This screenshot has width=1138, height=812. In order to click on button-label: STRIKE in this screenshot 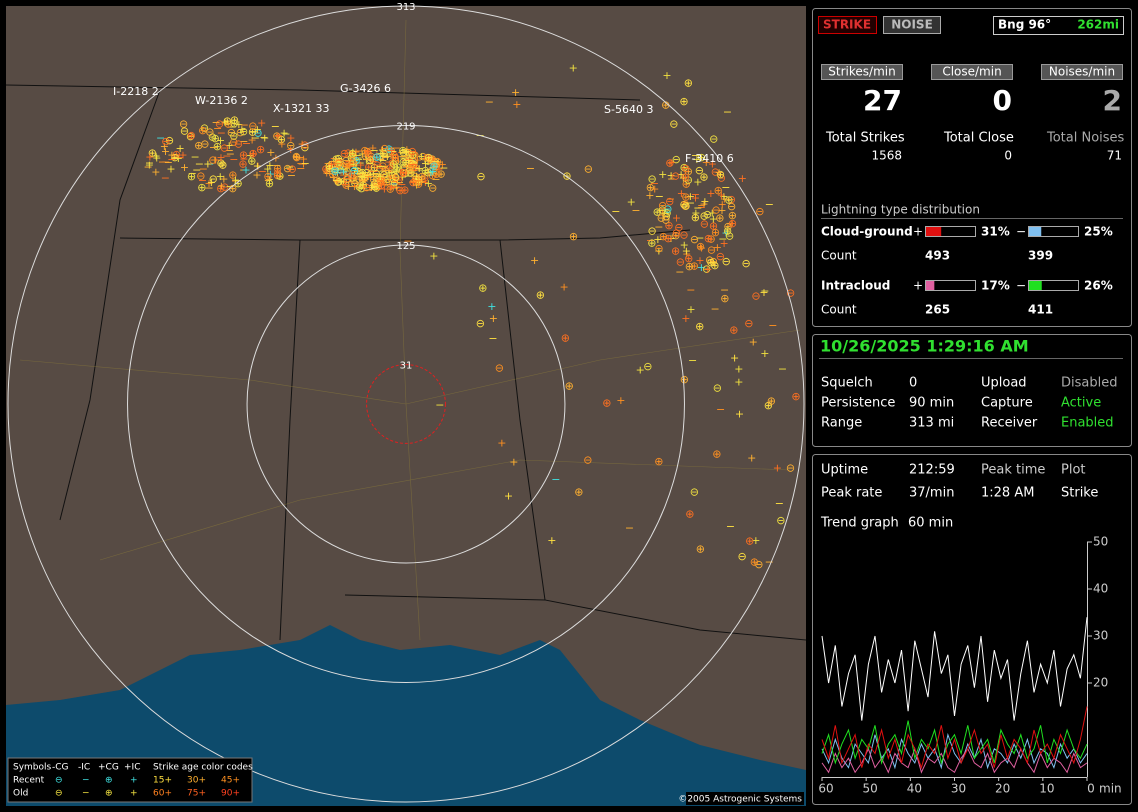, I will do `click(847, 25)`.